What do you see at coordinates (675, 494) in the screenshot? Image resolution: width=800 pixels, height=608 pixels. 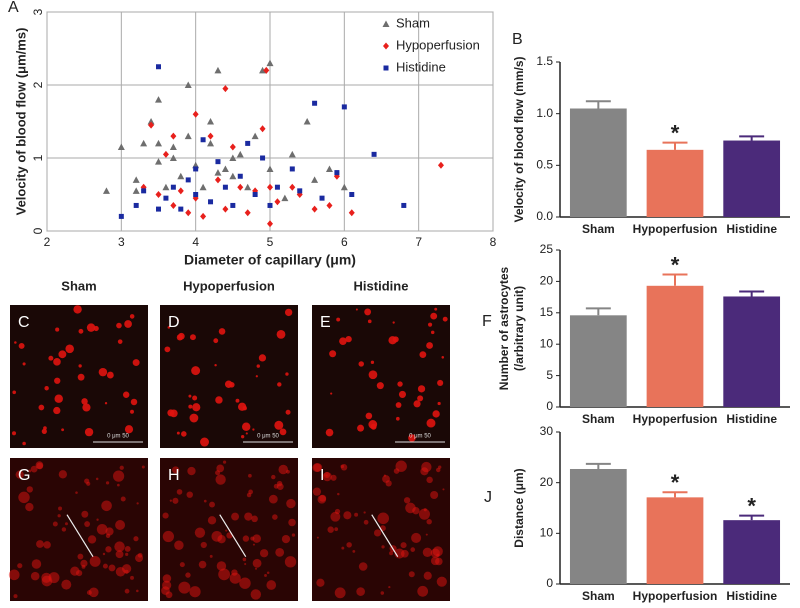 I see `error-bar` at bounding box center [675, 494].